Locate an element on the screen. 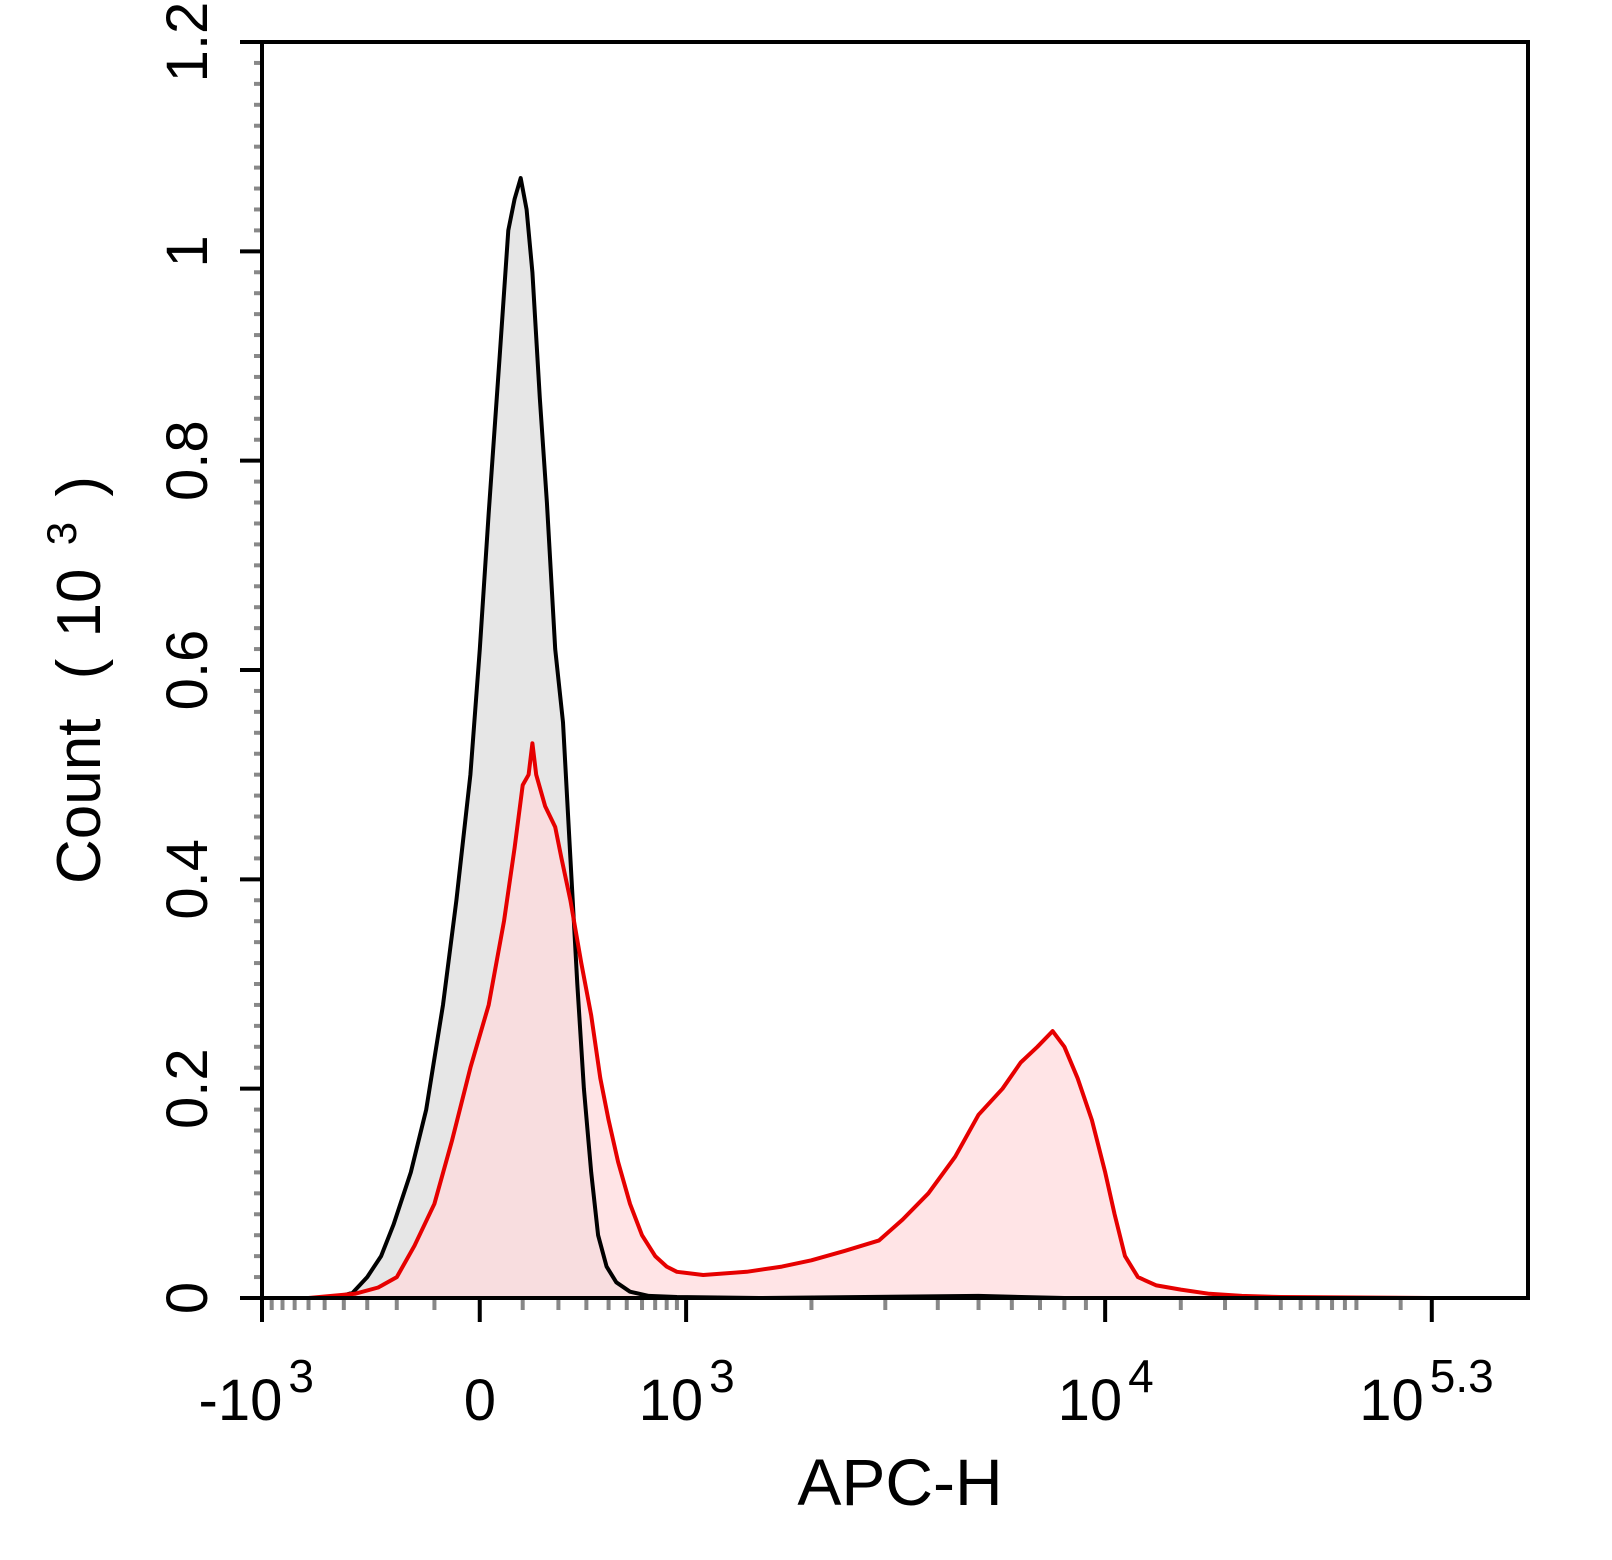 Image resolution: width=1612 pixels, height=1560 pixels. y-axis-label-text: Count is located at coordinates (79, 801).